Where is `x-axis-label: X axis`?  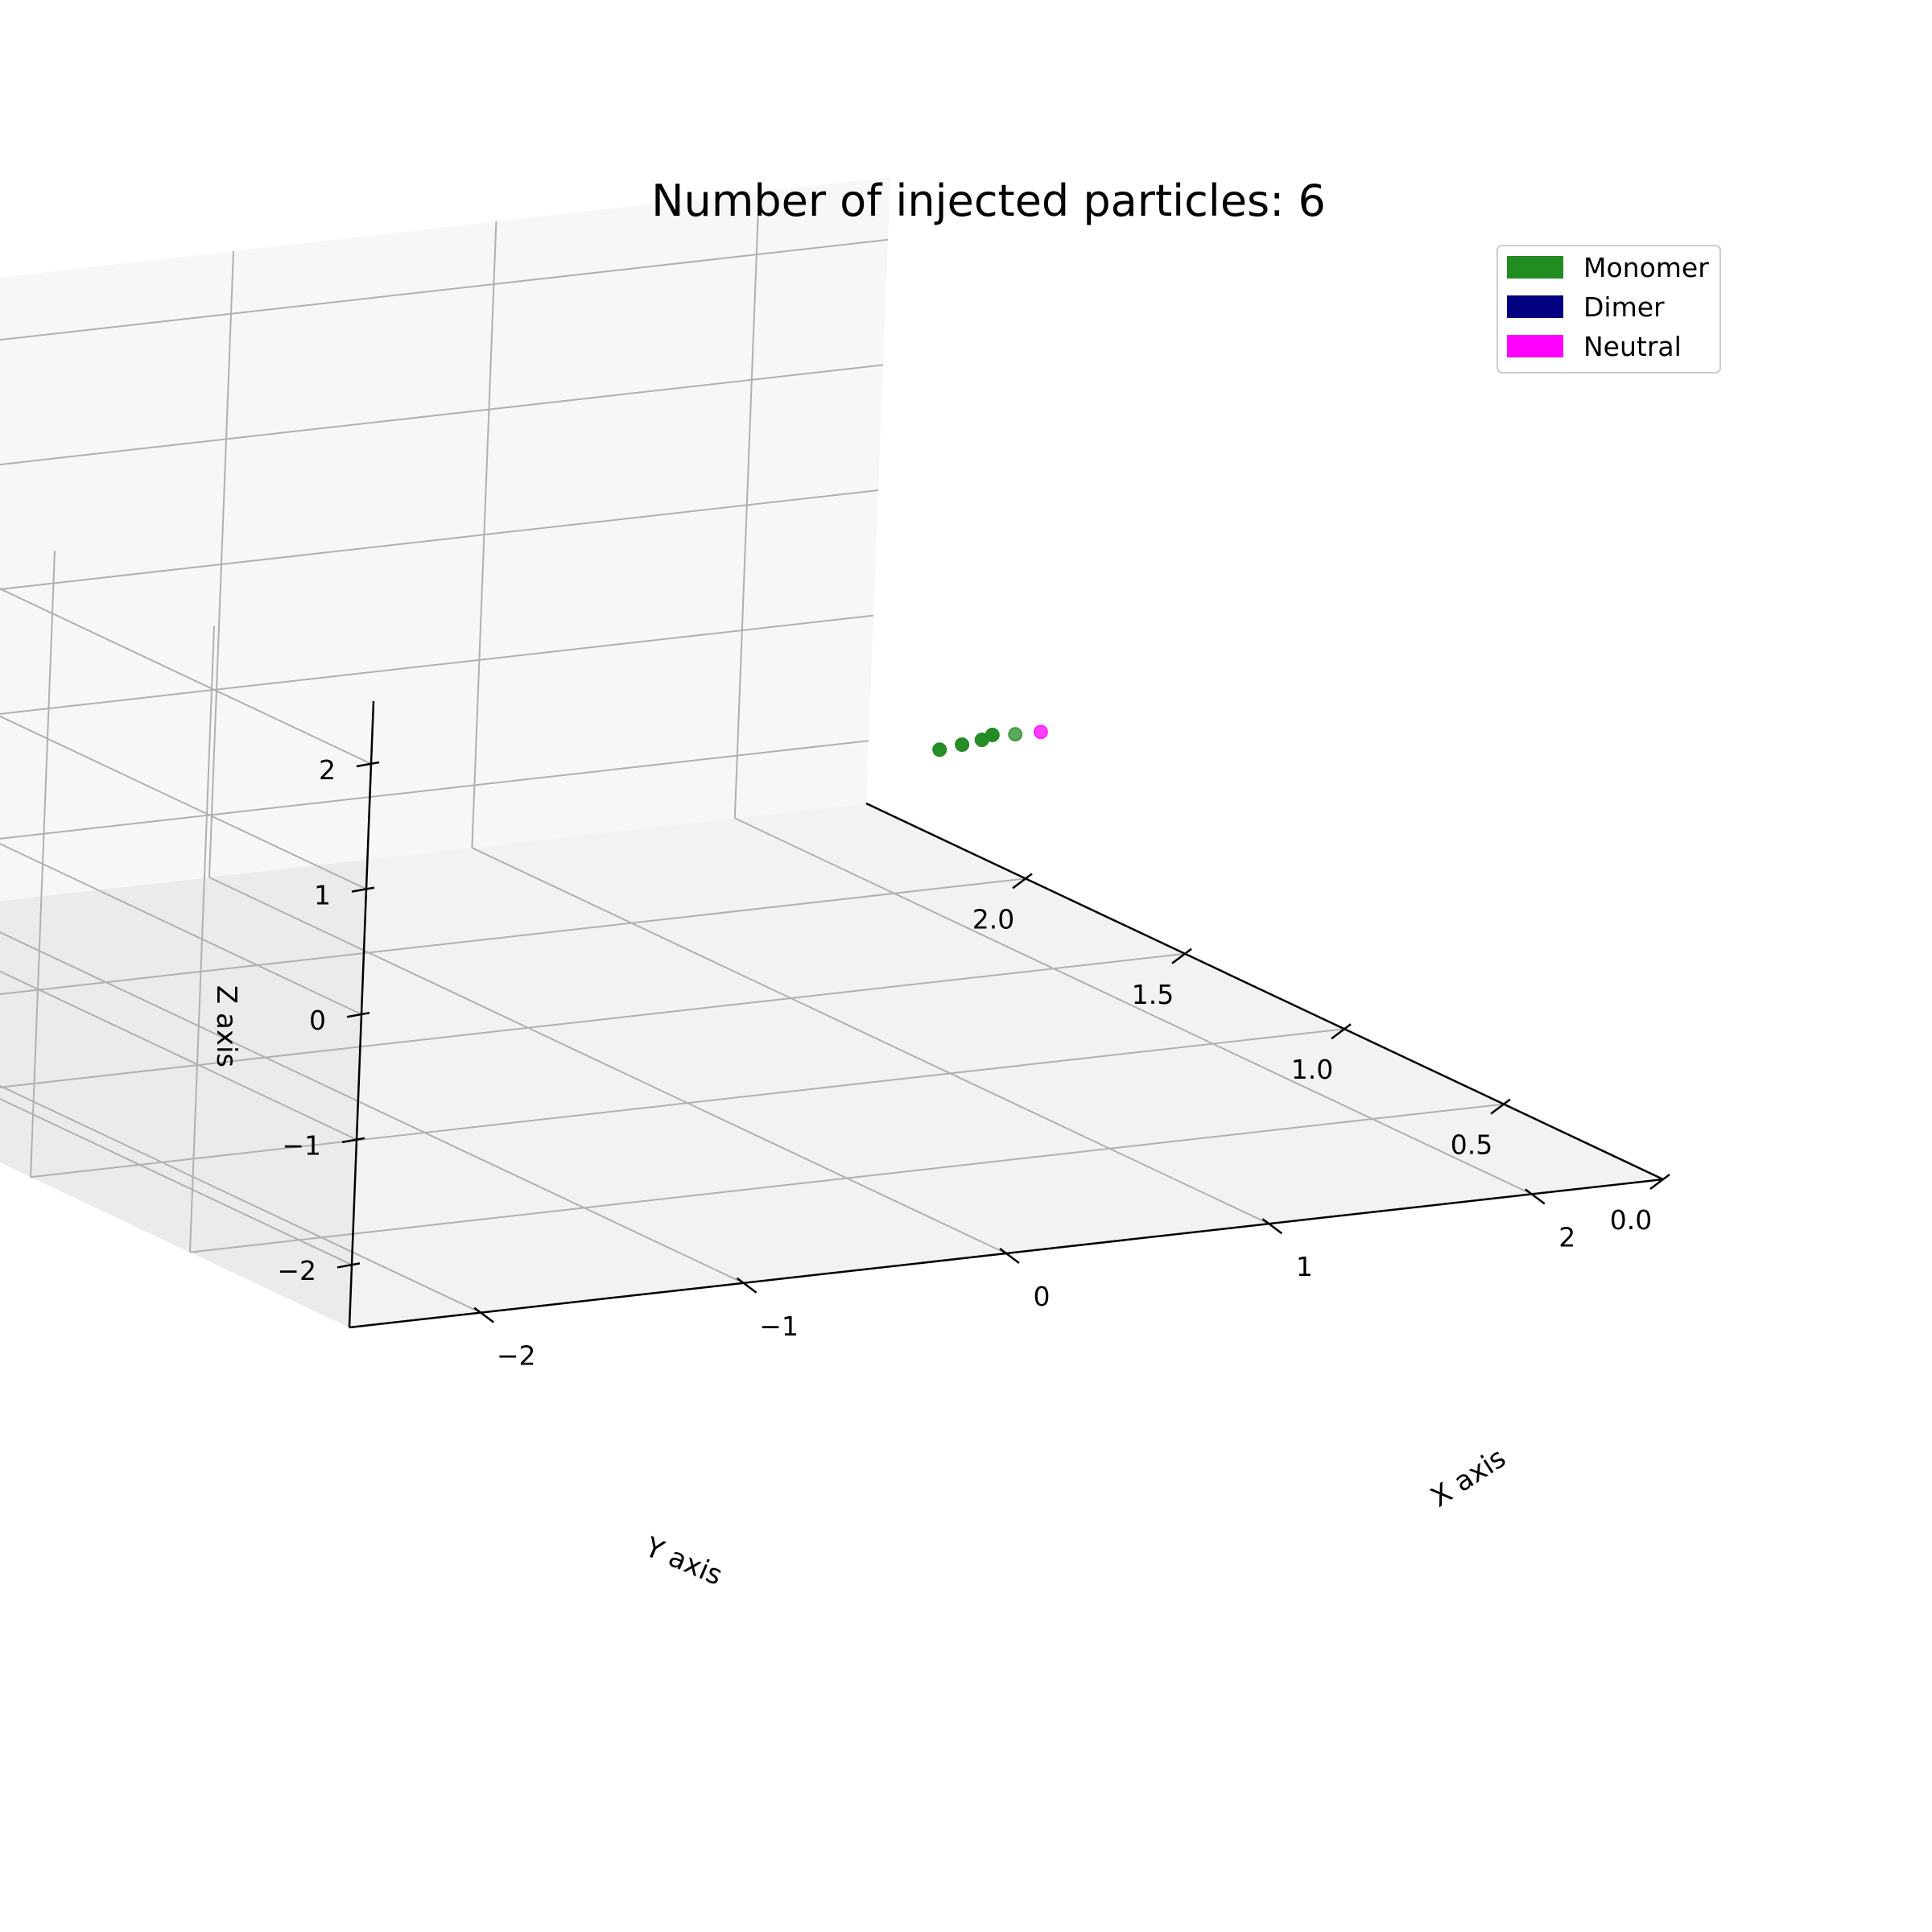 x-axis-label: X axis is located at coordinates (1468, 1477).